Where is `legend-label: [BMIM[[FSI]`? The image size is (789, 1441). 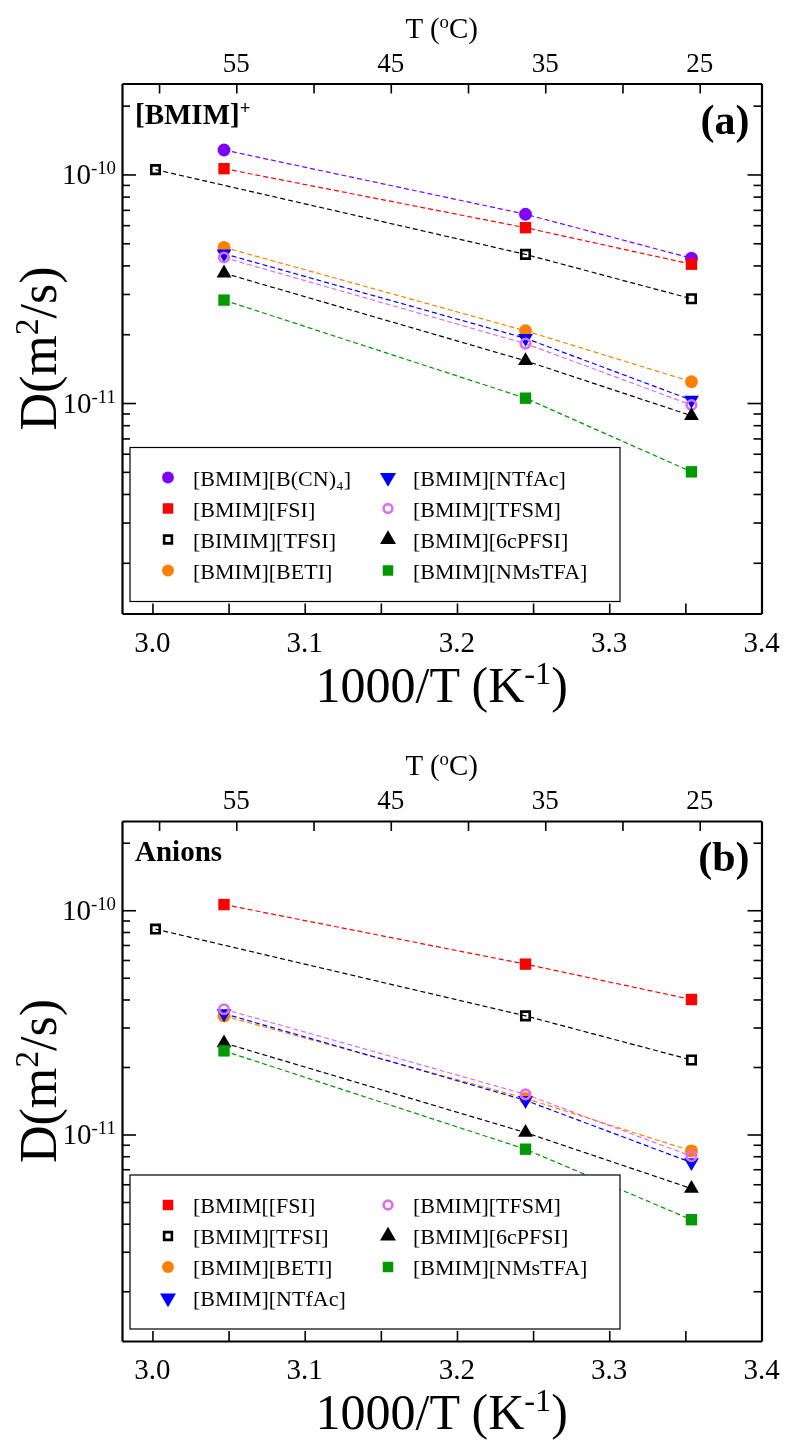 legend-label: [BMIM[[FSI] is located at coordinates (254, 1205).